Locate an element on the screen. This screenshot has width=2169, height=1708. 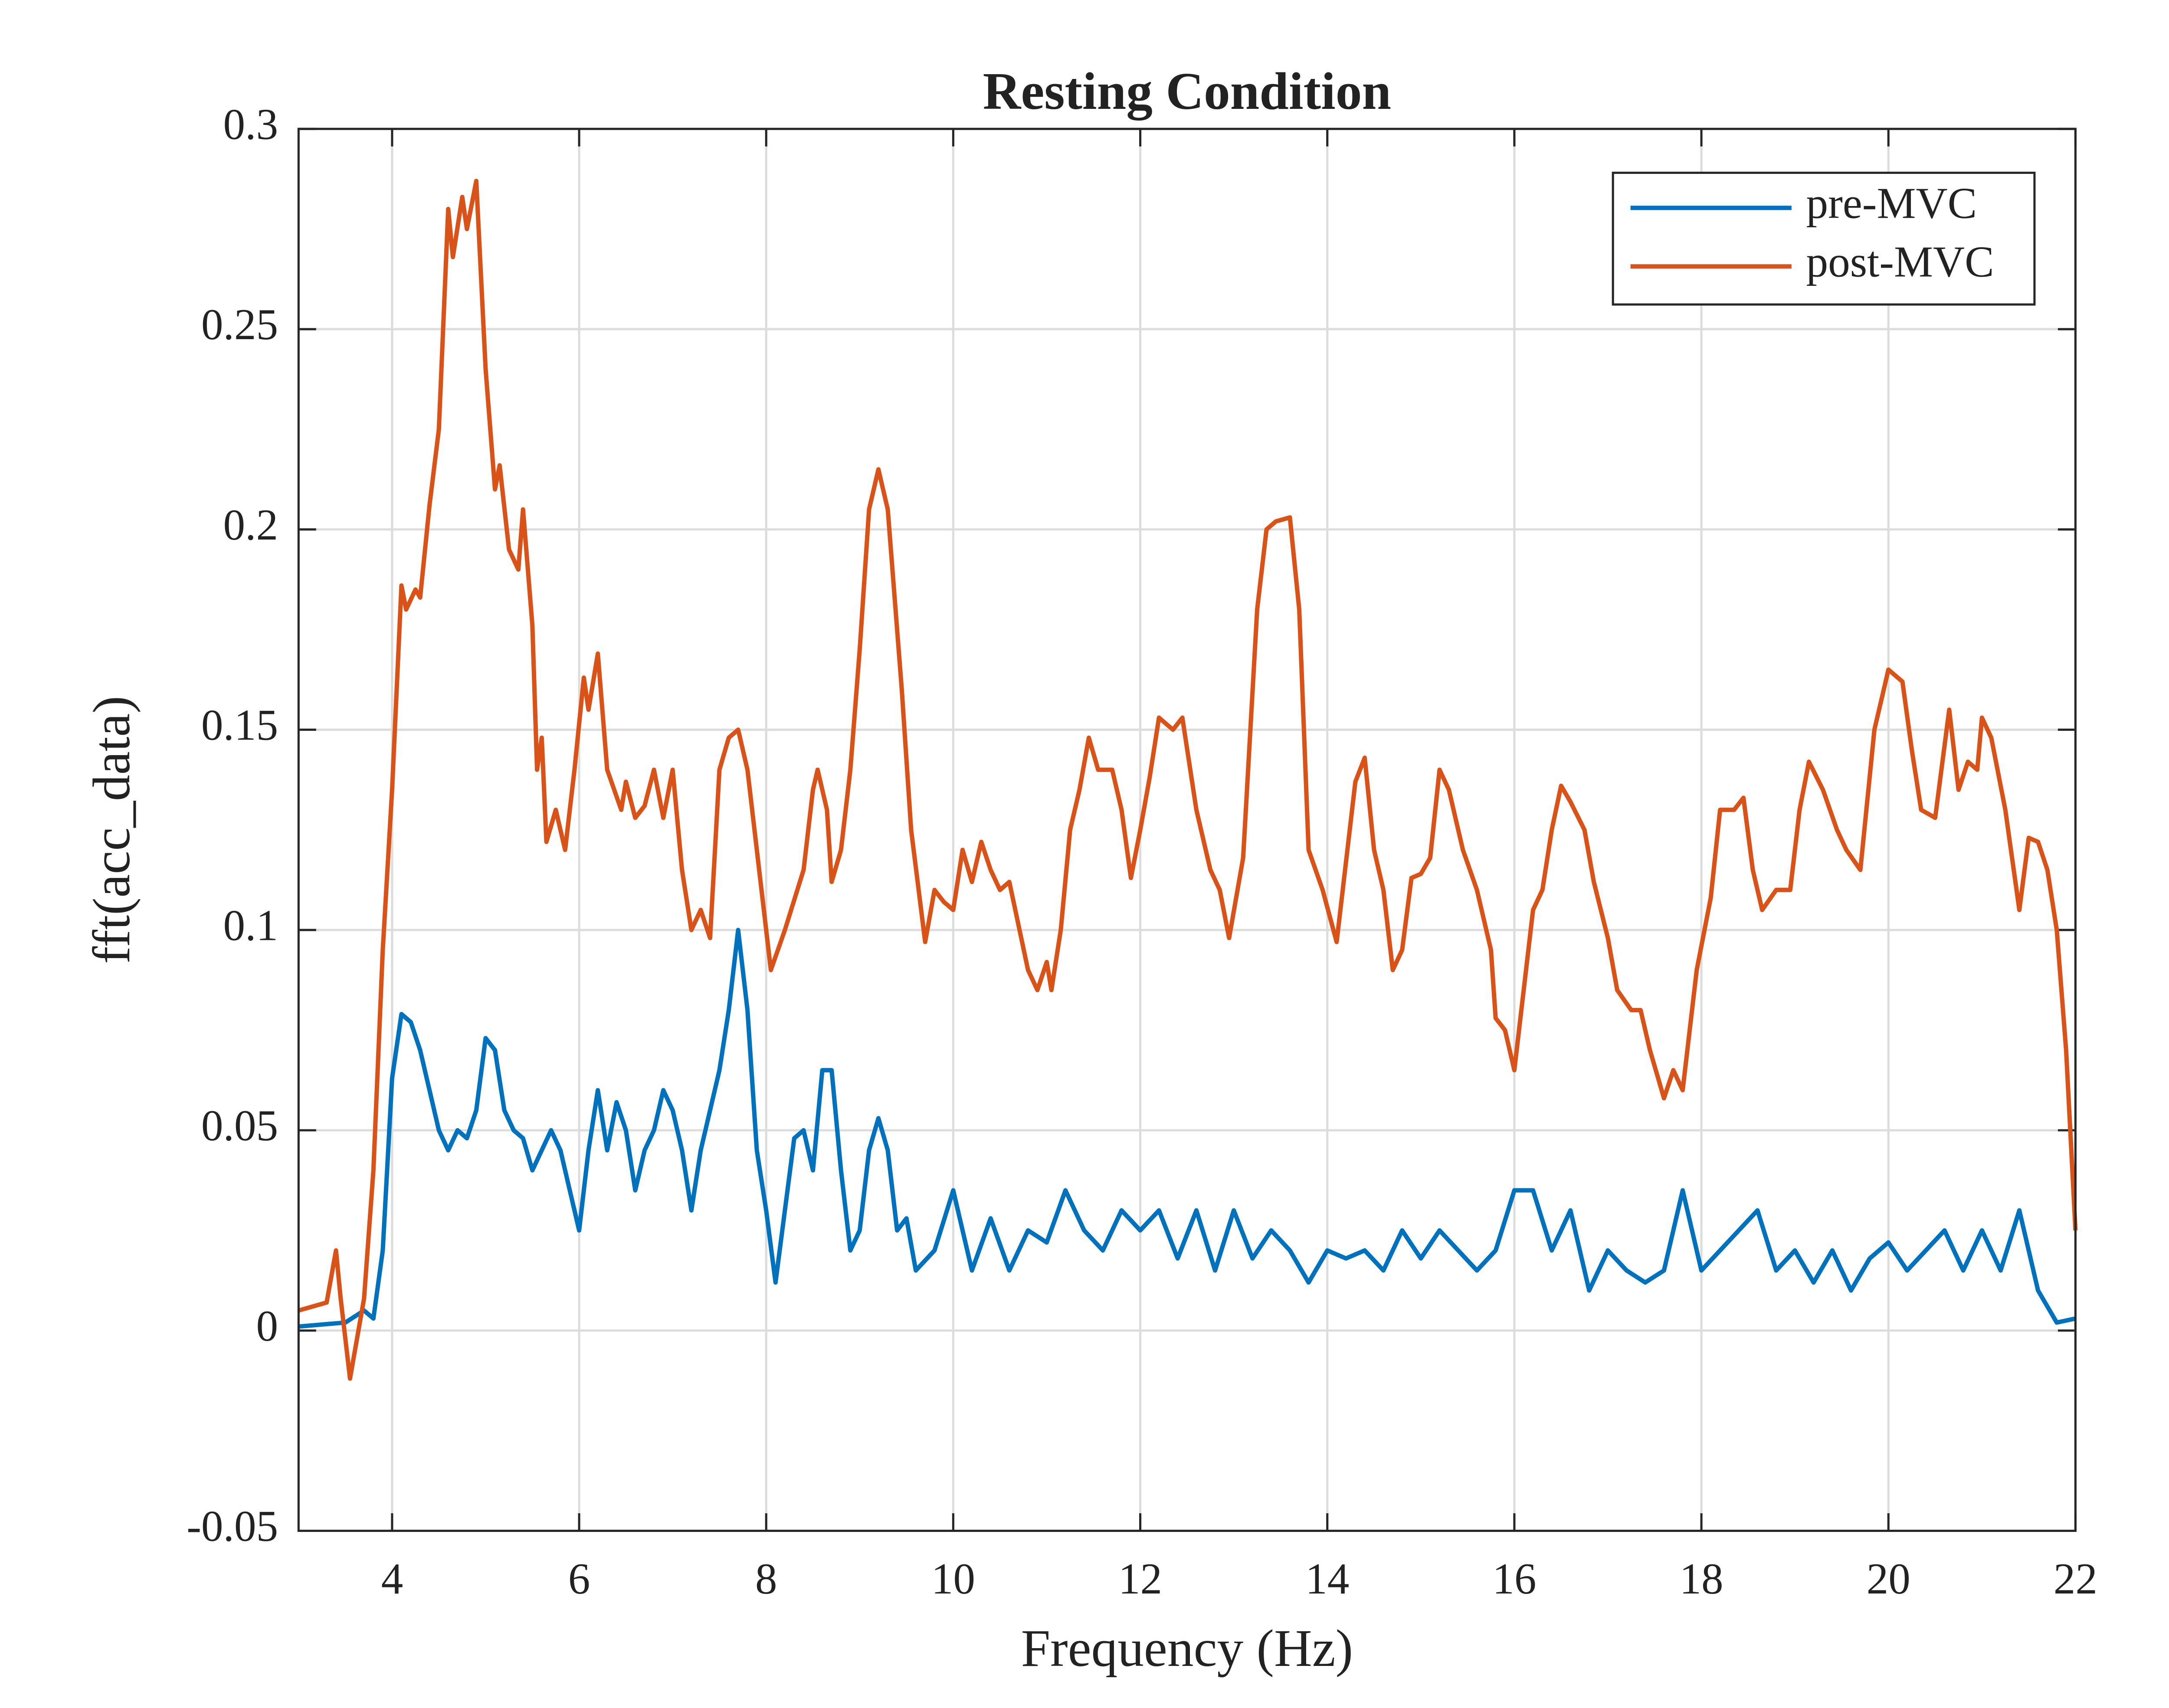
chart-title: Resting Condition is located at coordinates (1187, 92).